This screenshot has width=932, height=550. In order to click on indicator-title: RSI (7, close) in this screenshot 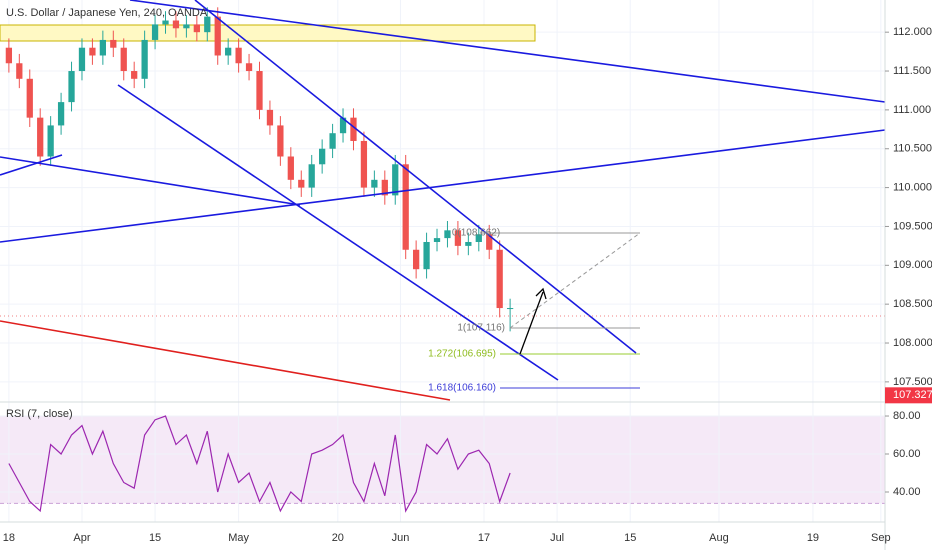, I will do `click(39, 414)`.